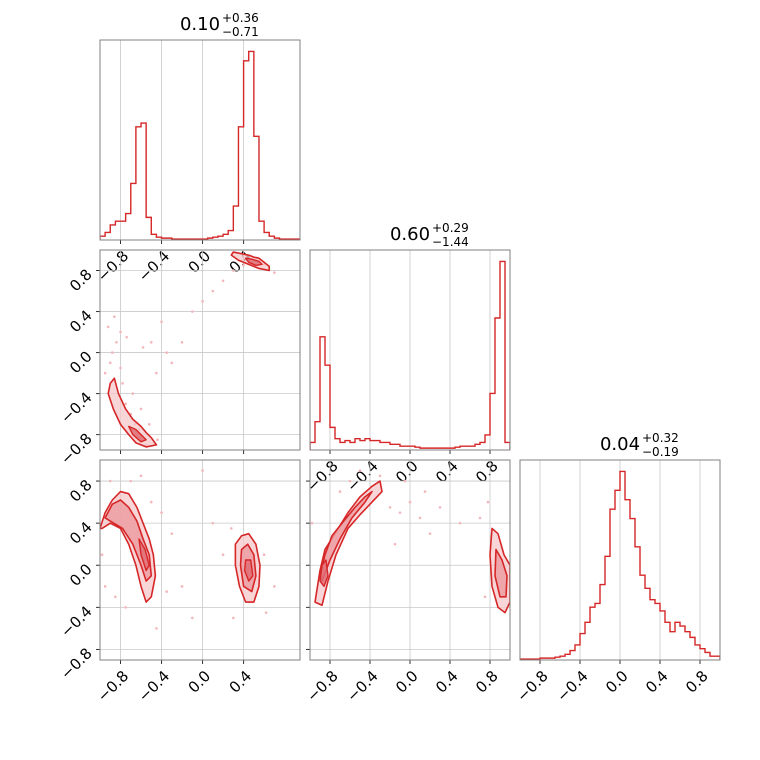 Image resolution: width=760 pixels, height=760 pixels. Describe the element at coordinates (450, 242) in the screenshot. I see `panel-1-title-minus: −1.44` at that location.